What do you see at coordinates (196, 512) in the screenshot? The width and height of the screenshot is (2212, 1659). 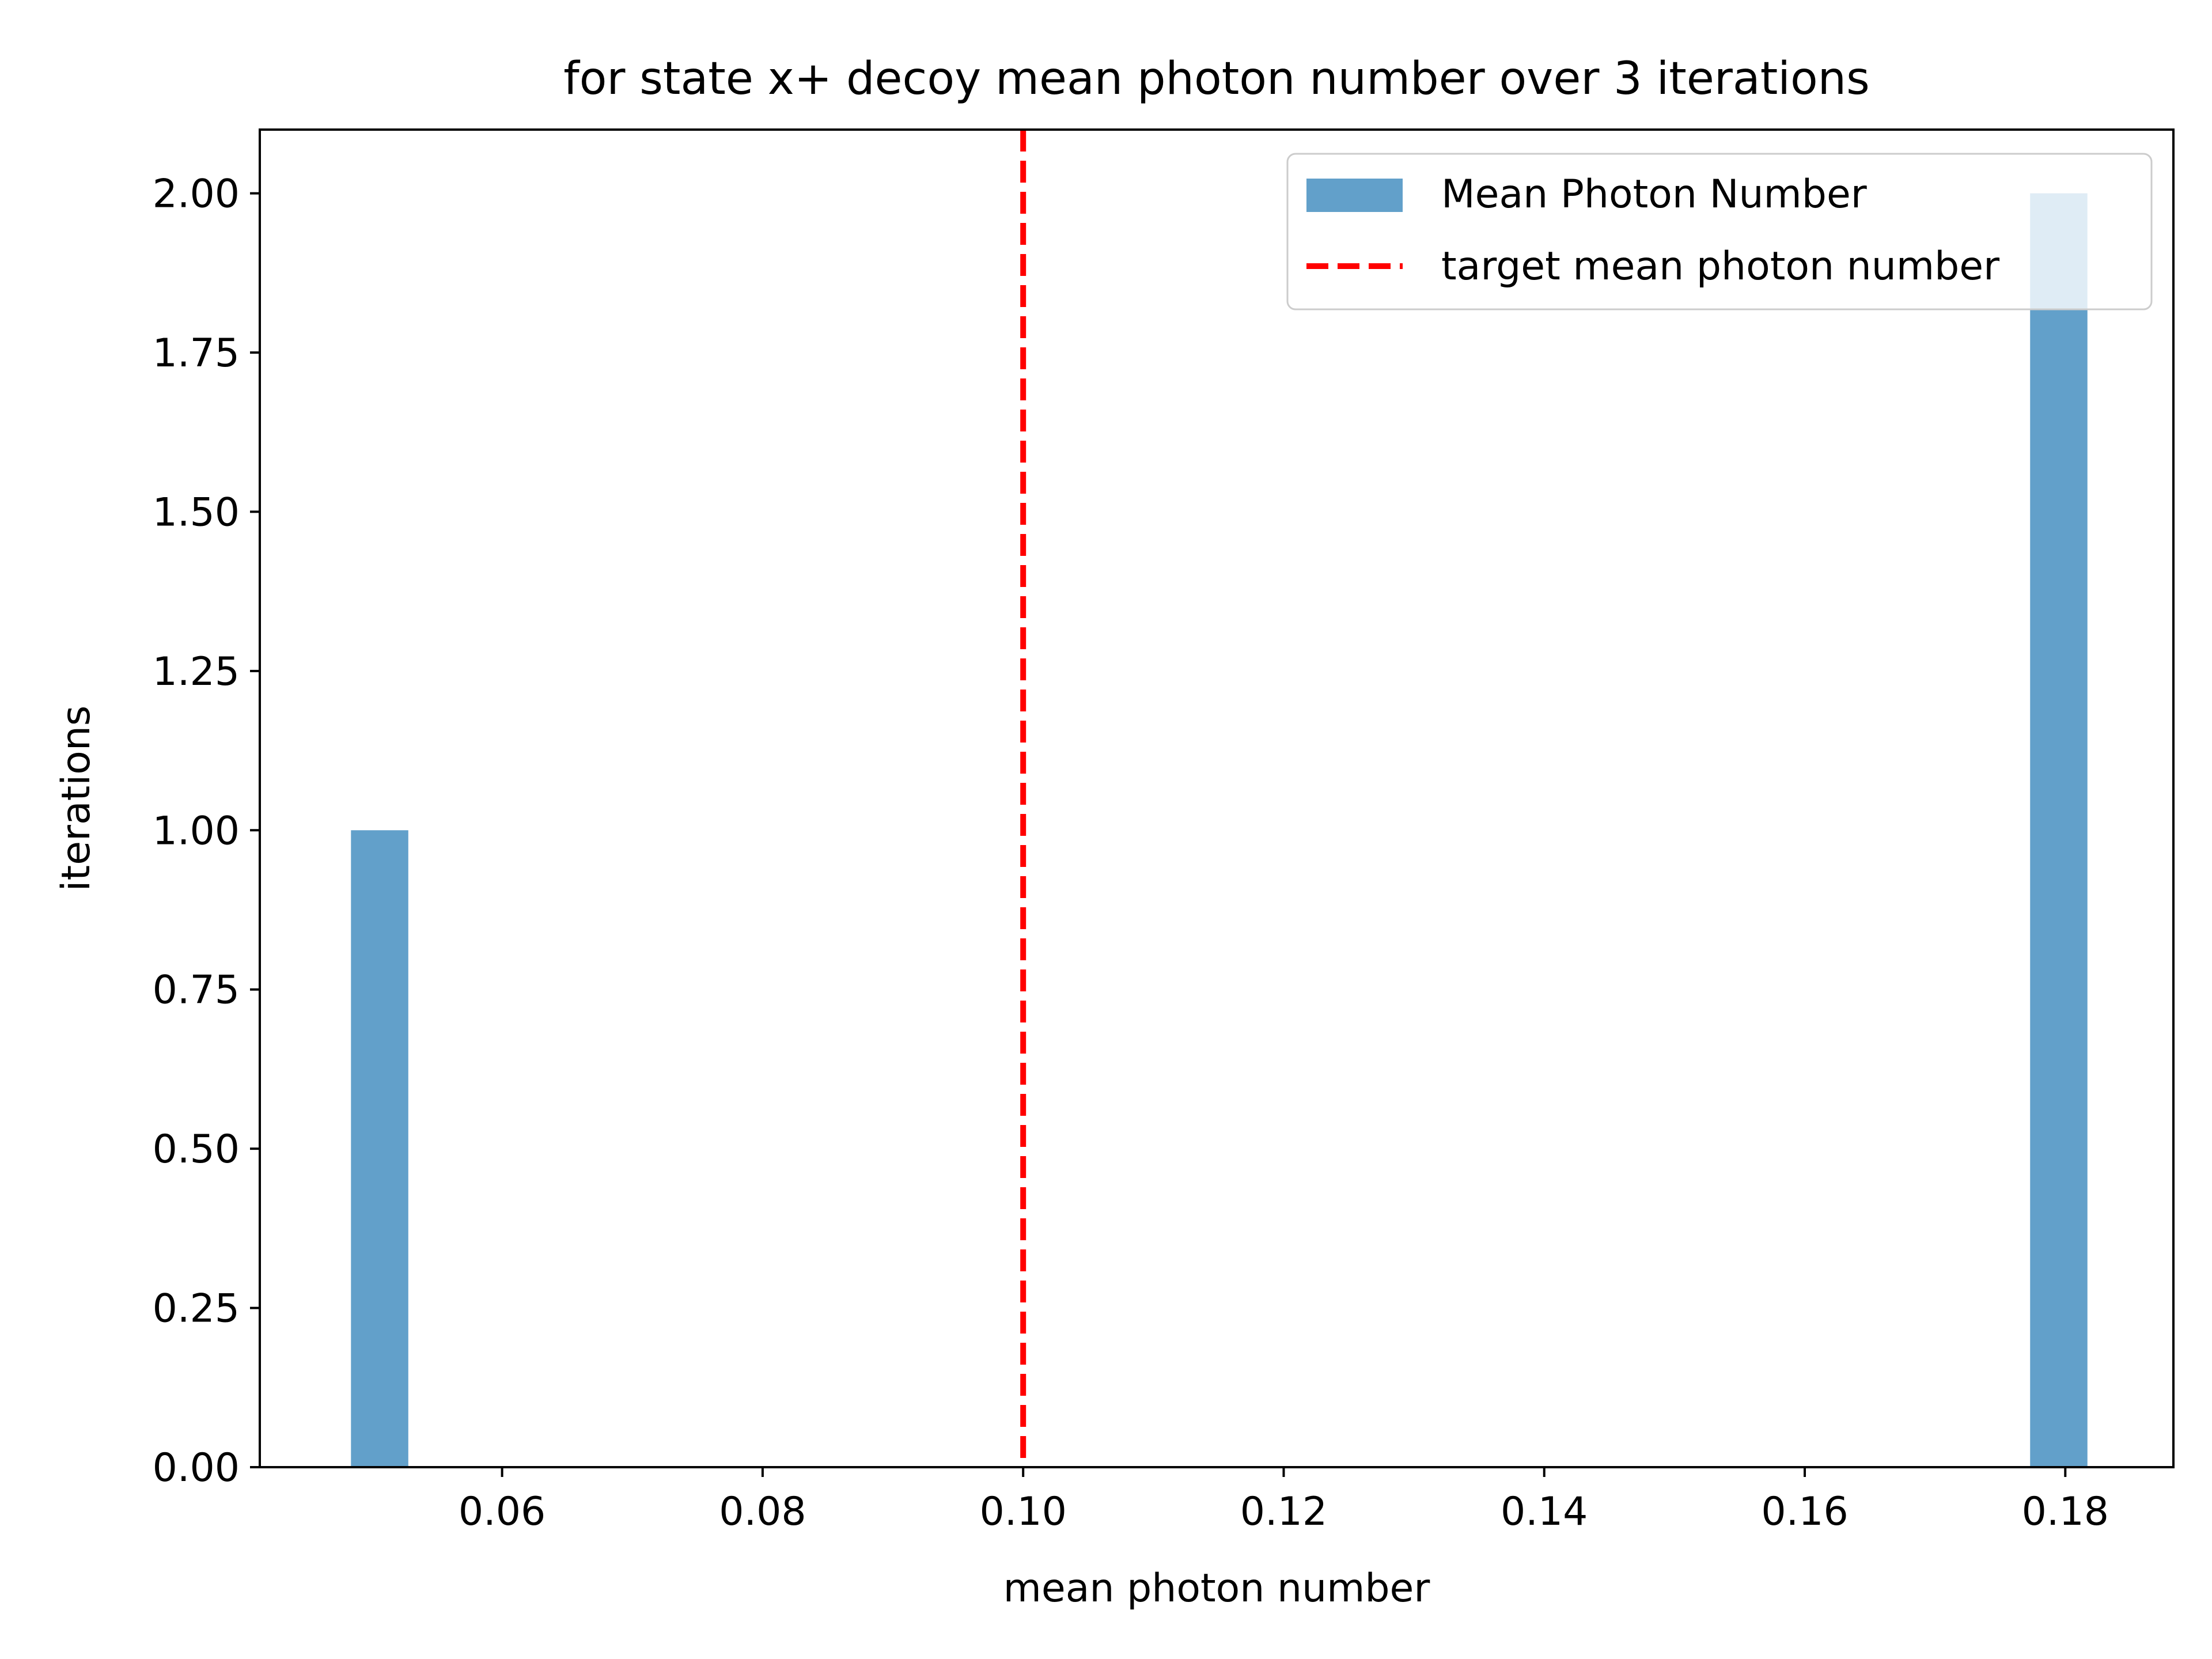 I see `y-tick-label: 1.50` at bounding box center [196, 512].